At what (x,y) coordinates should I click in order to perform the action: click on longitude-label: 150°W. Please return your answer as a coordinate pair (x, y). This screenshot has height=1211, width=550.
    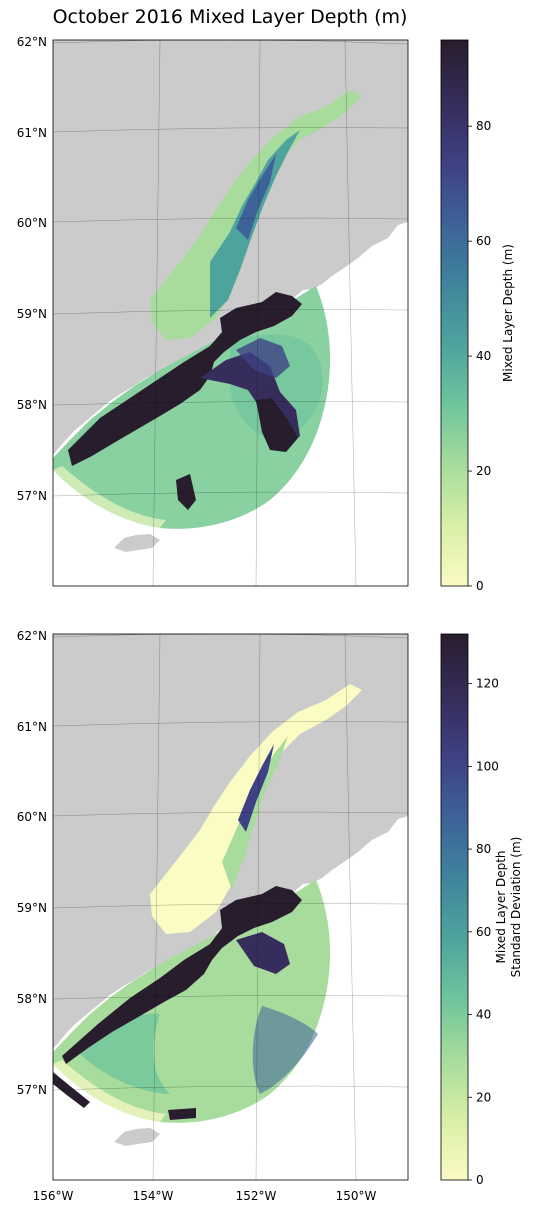
    Looking at the image, I should click on (356, 1196).